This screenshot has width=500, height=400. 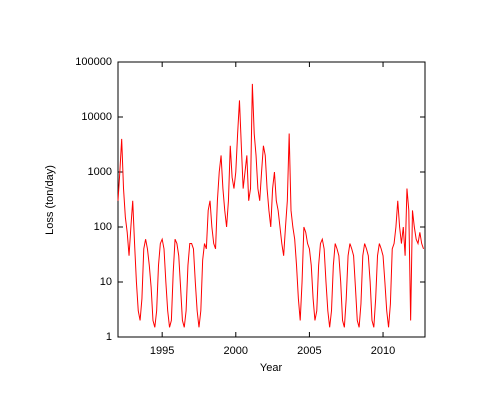 What do you see at coordinates (309, 351) in the screenshot?
I see `x-tick-label: 2005` at bounding box center [309, 351].